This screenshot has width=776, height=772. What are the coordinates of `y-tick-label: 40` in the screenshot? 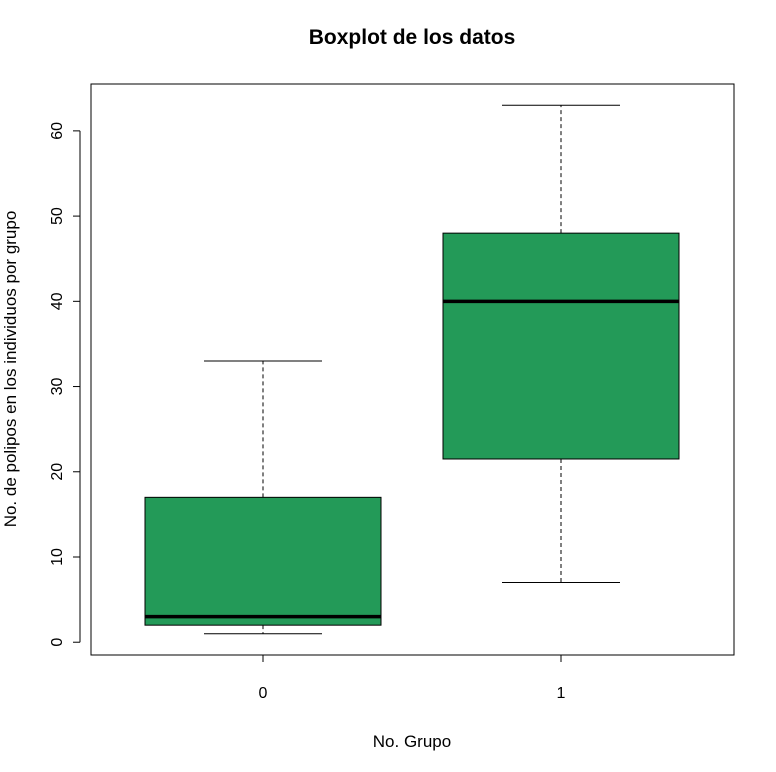 It's located at (57, 301).